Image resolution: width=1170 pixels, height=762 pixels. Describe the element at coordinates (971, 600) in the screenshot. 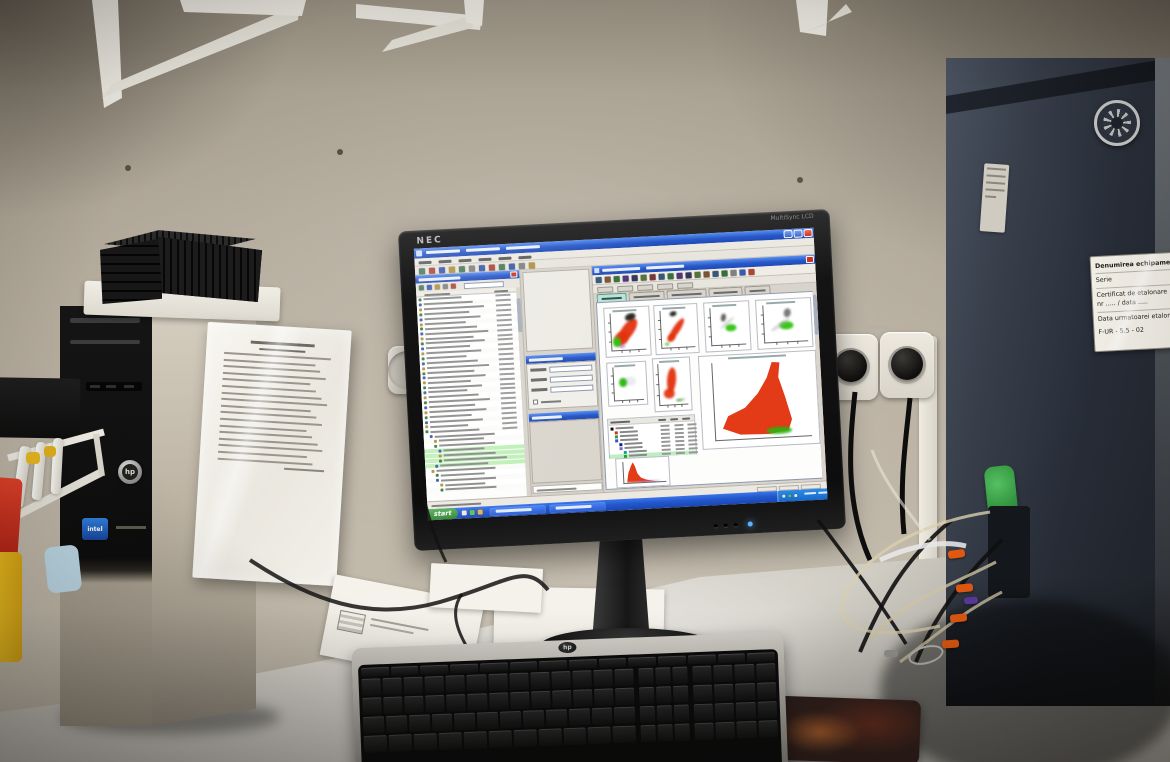

I see `purple-fitting` at that location.